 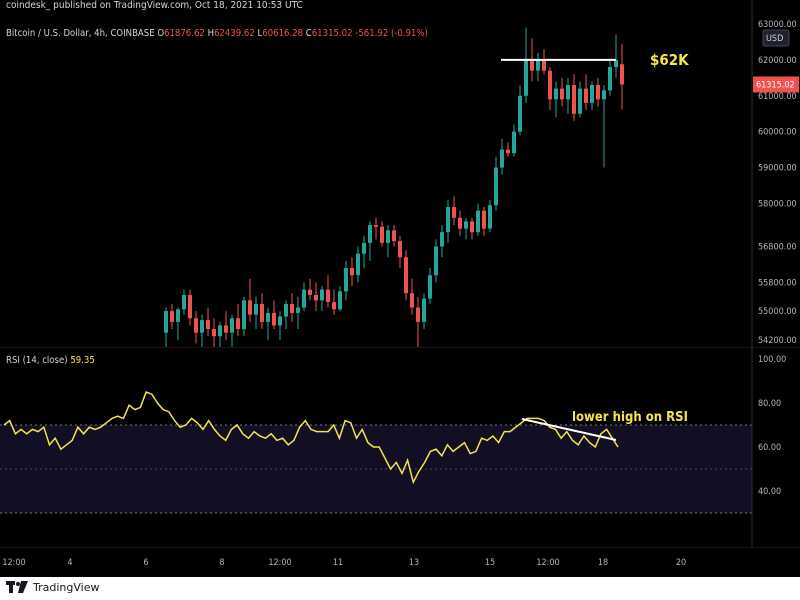 What do you see at coordinates (80, 33) in the screenshot?
I see `symbol-name: Bitcoin / U.S. Dollar, 4h, COINBASE` at bounding box center [80, 33].